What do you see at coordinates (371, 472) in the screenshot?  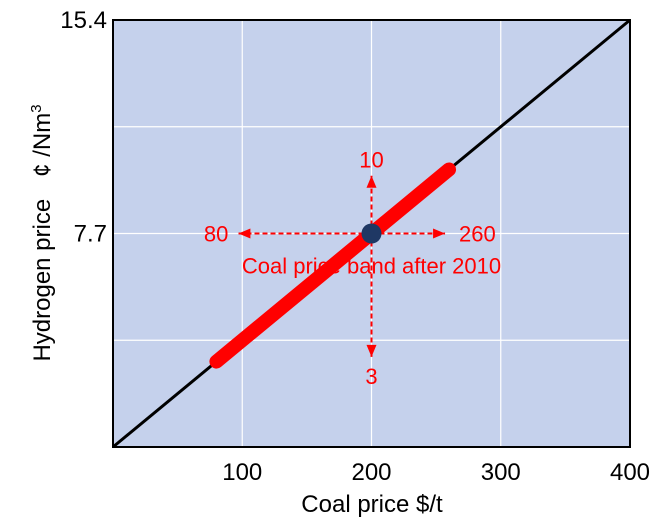 I see `x-tick-label: 200` at bounding box center [371, 472].